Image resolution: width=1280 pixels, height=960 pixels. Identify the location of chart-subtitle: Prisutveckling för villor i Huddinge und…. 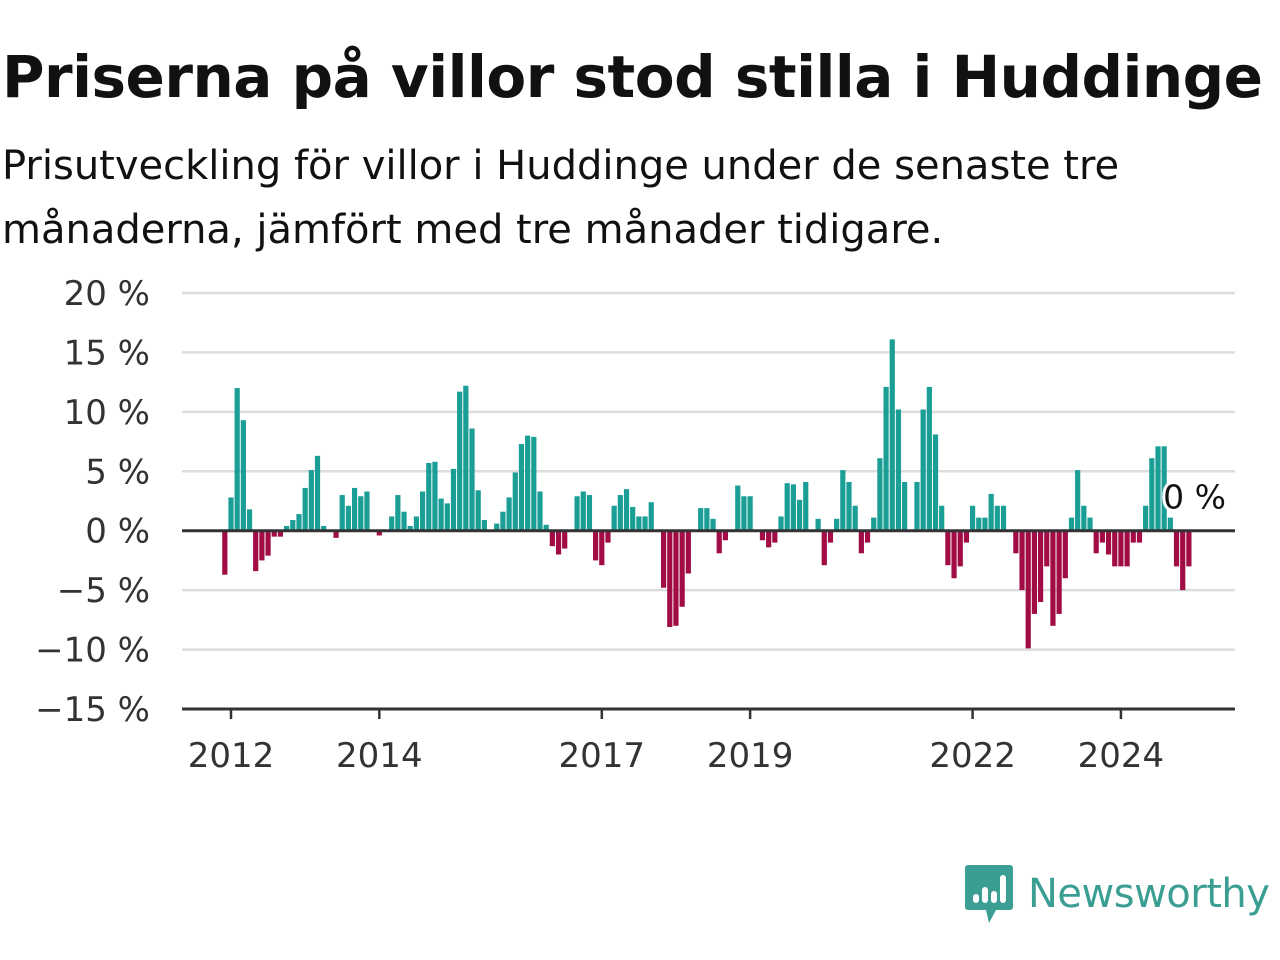
(561, 198).